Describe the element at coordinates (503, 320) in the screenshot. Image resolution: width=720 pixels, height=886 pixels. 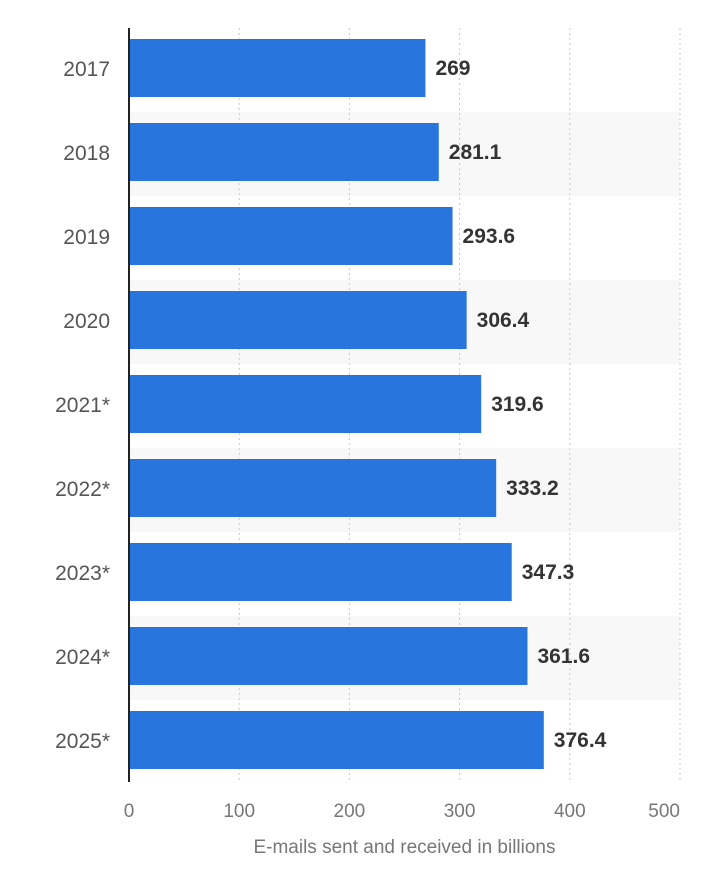
I see `value-label: 306.4` at that location.